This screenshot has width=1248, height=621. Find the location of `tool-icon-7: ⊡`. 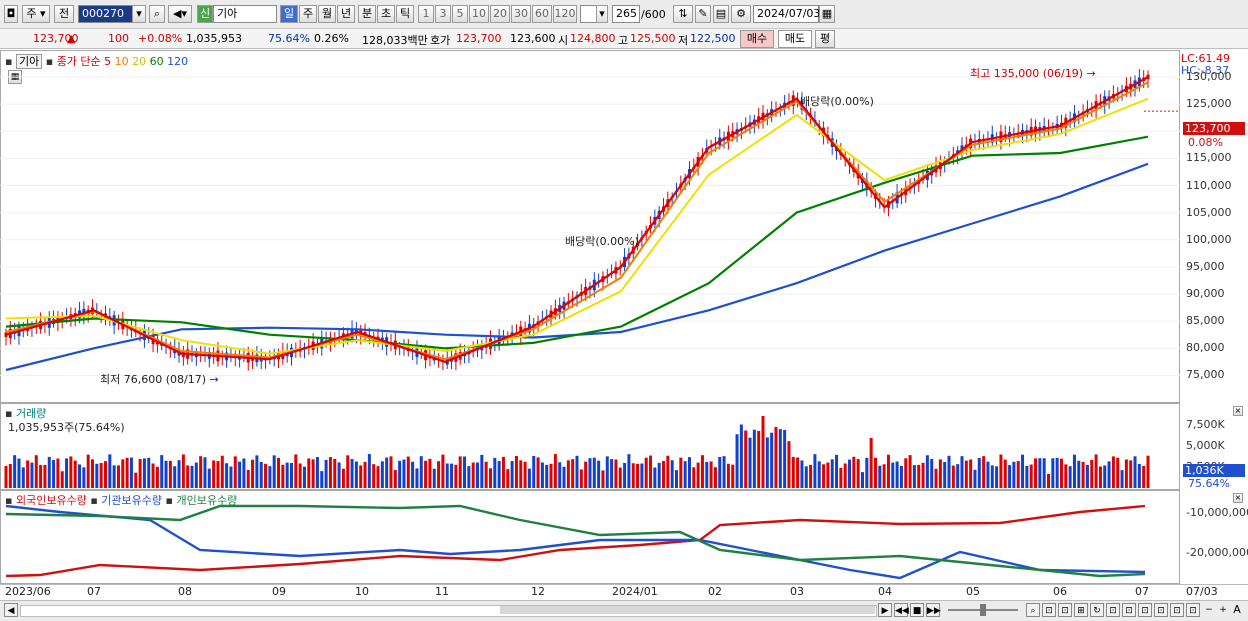

tool-icon-7: ⊡ is located at coordinates (1129, 610).